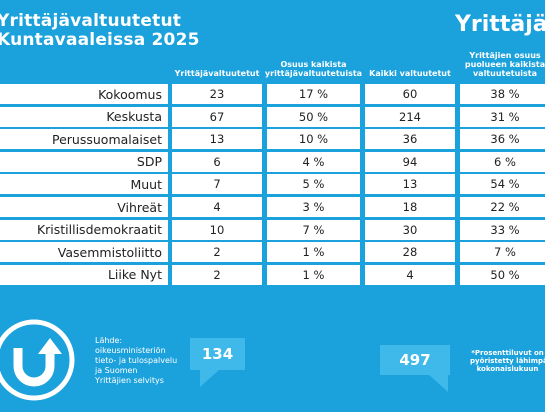  I want to click on table-cell: 30, so click(410, 229).